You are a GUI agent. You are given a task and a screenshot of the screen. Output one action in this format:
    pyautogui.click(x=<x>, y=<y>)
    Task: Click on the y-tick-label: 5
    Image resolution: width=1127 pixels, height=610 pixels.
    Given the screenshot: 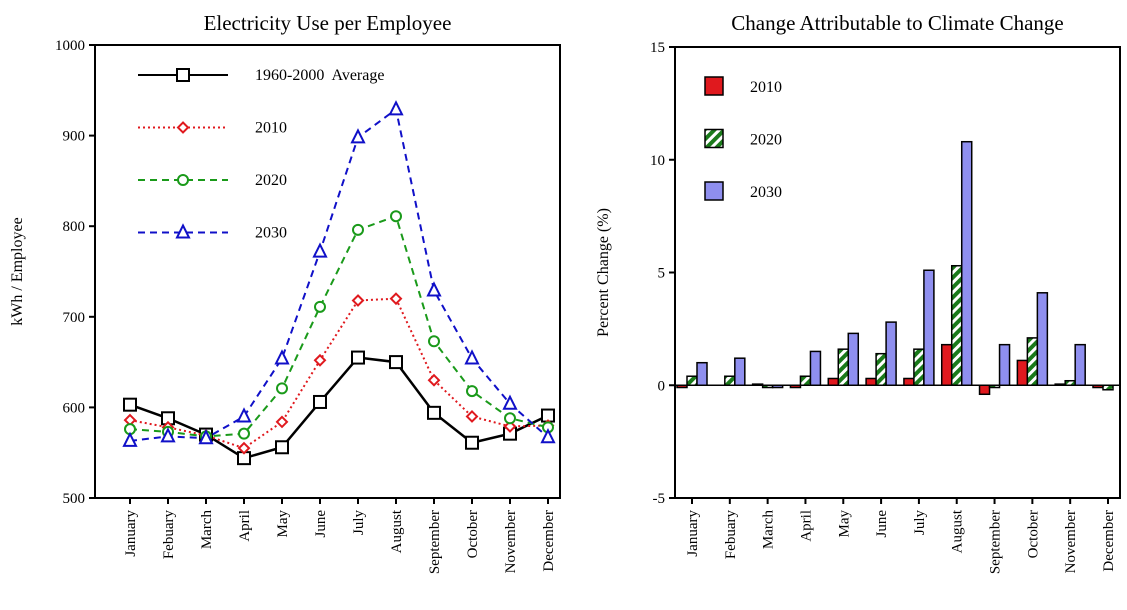 What is the action you would take?
    pyautogui.click(x=662, y=274)
    